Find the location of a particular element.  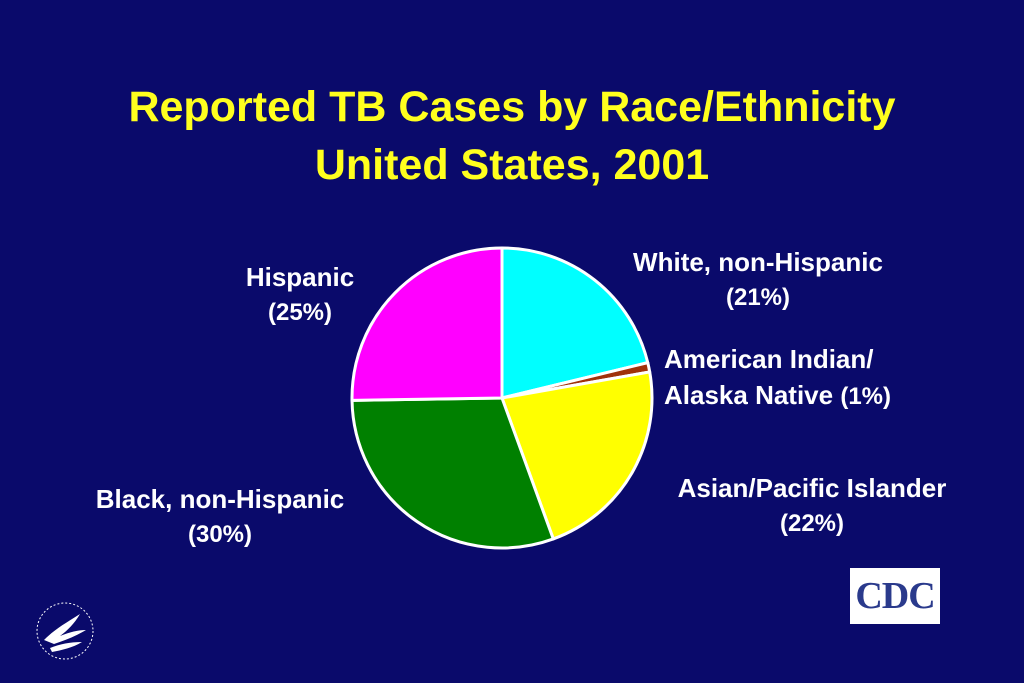

label-aian-pct: (1%) is located at coordinates (866, 396).